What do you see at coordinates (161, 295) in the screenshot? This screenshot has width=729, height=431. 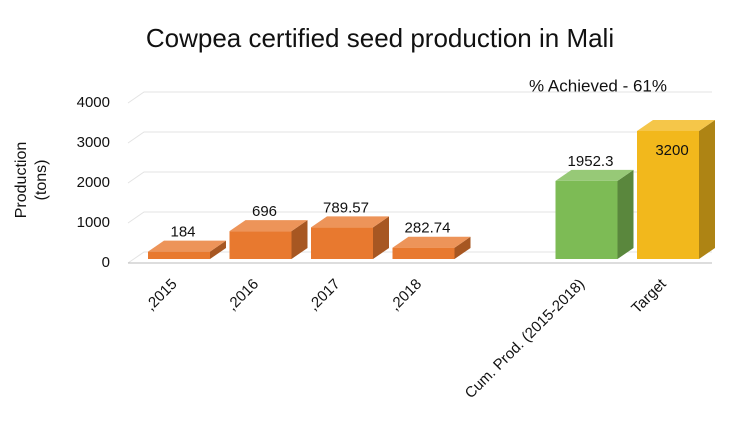 I see `x-tick-label: ,2015` at bounding box center [161, 295].